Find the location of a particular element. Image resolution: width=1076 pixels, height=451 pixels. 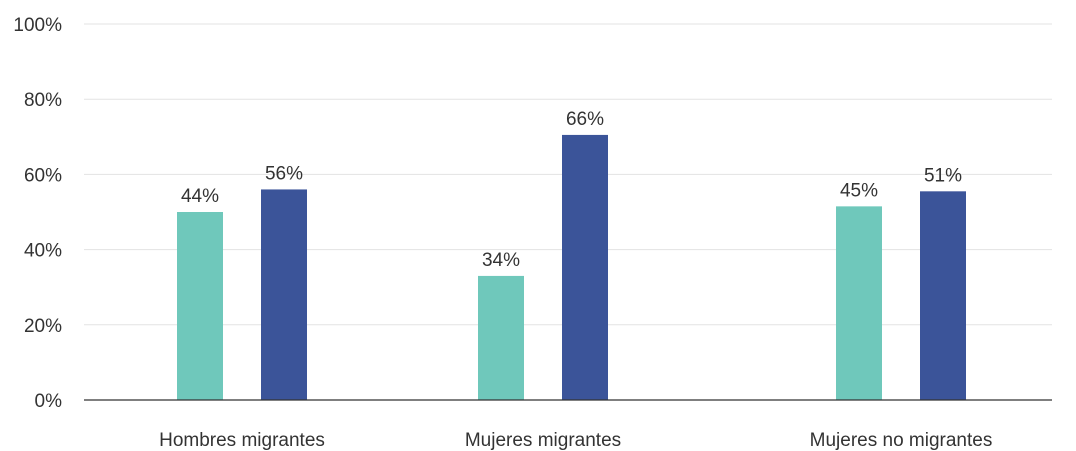

x-category-label: Hombres migrantes is located at coordinates (242, 440).